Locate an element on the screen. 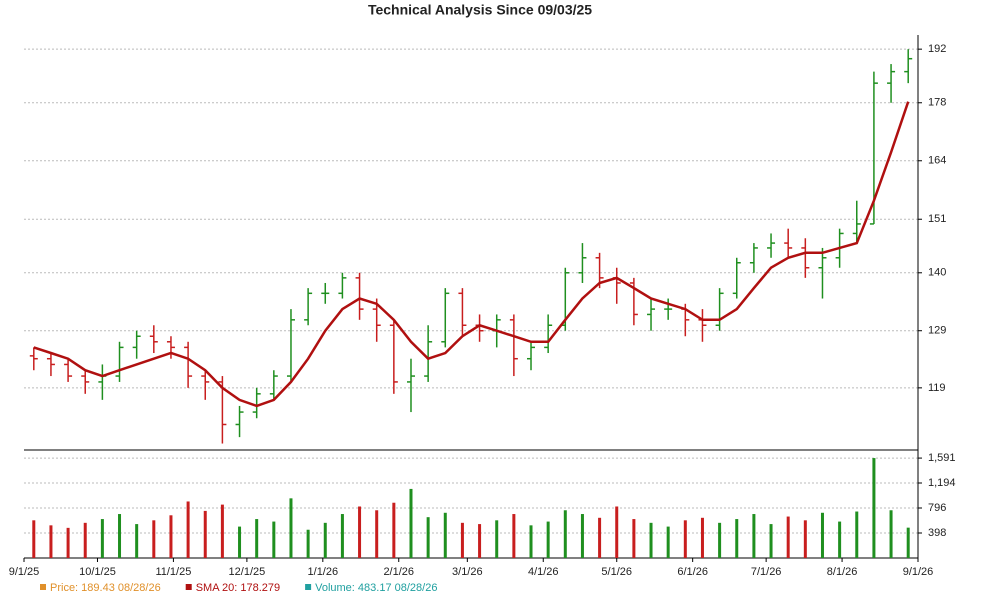  x-tick-label: 11/1/25 is located at coordinates (173, 572).